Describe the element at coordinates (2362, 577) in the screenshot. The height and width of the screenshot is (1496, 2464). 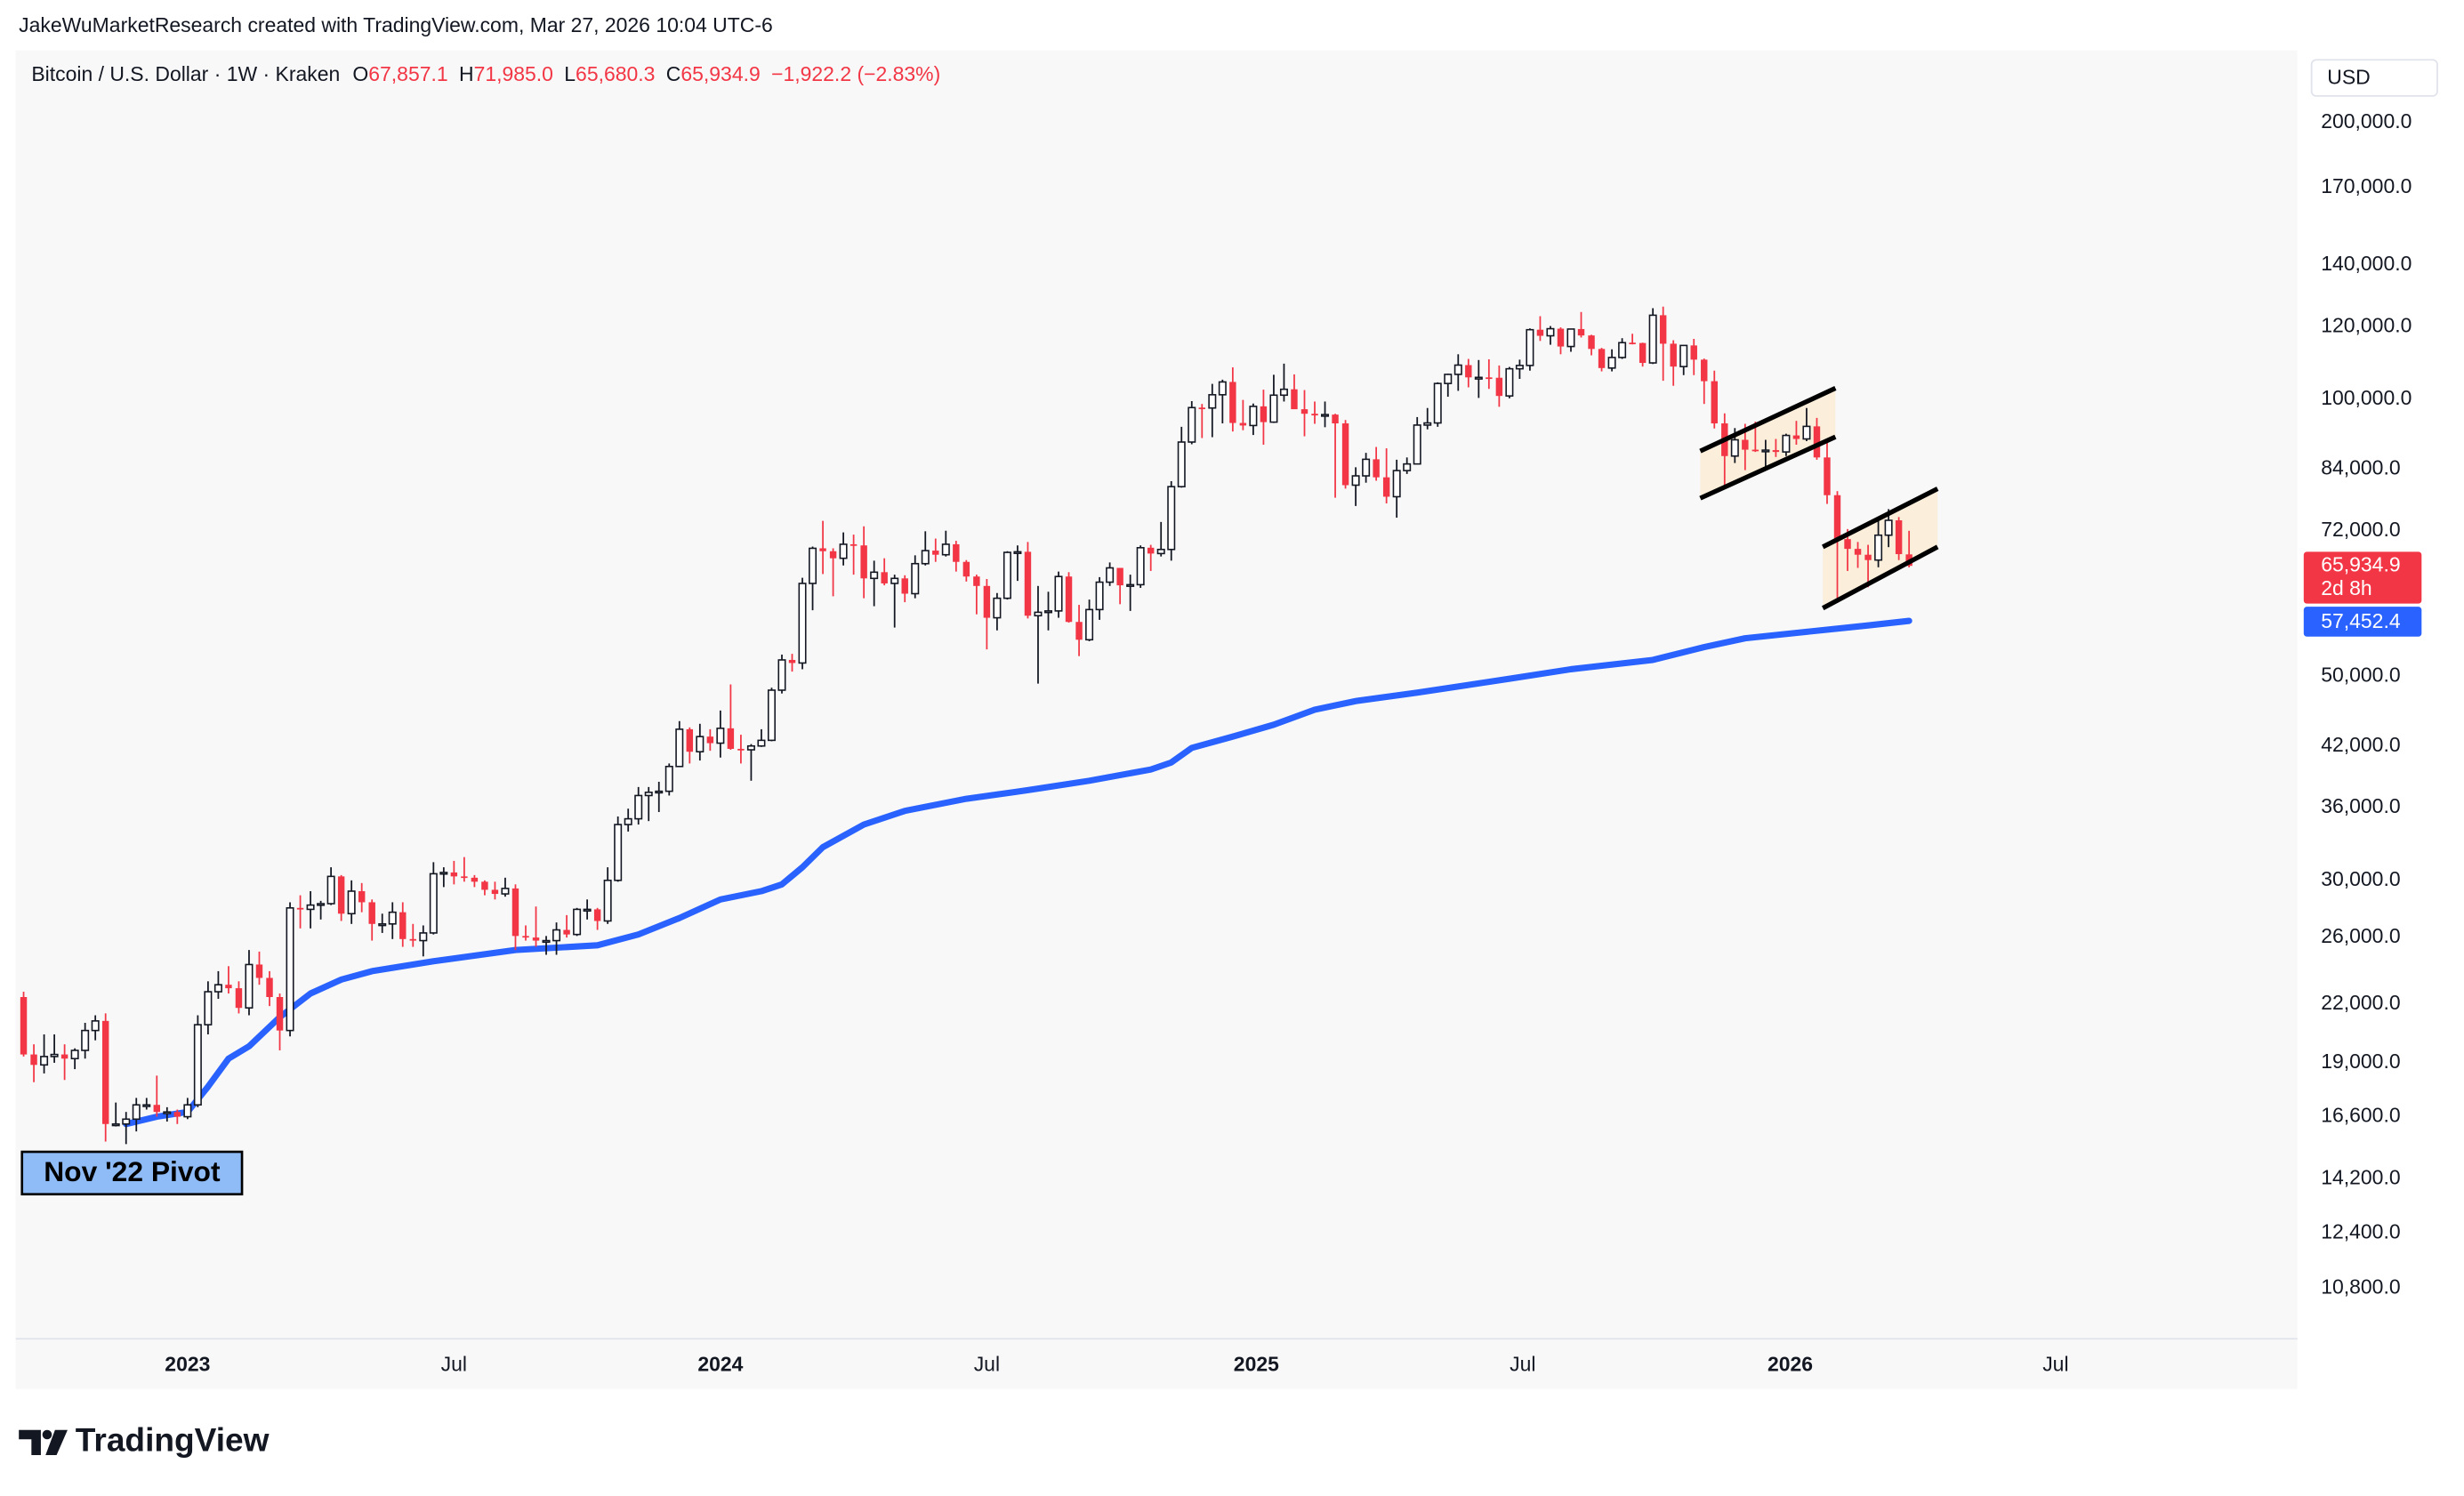
I see `last-price-box` at that location.